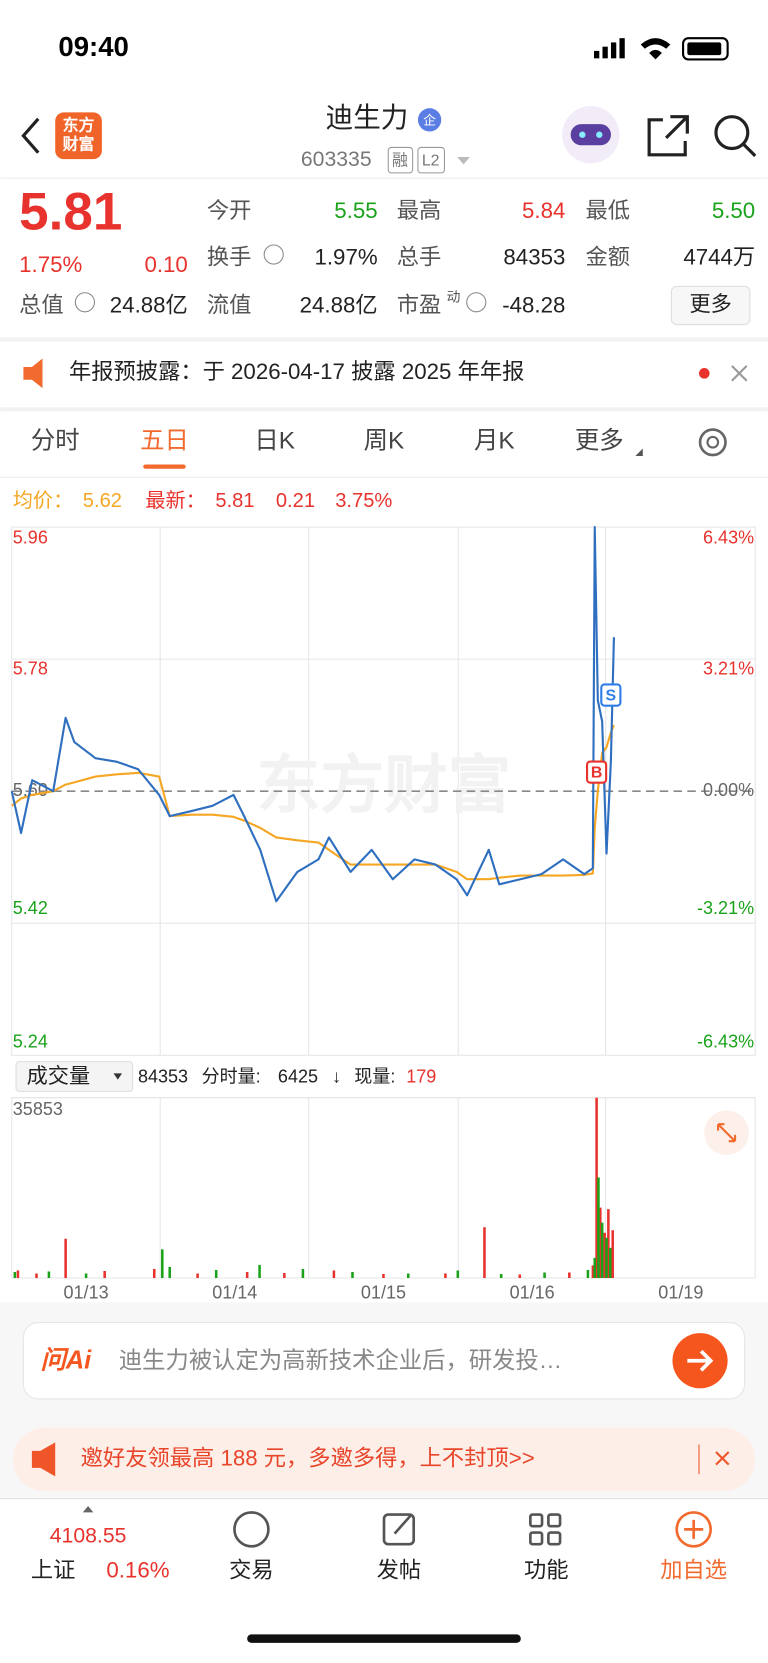  I want to click on field-label: 最高, so click(419, 210).